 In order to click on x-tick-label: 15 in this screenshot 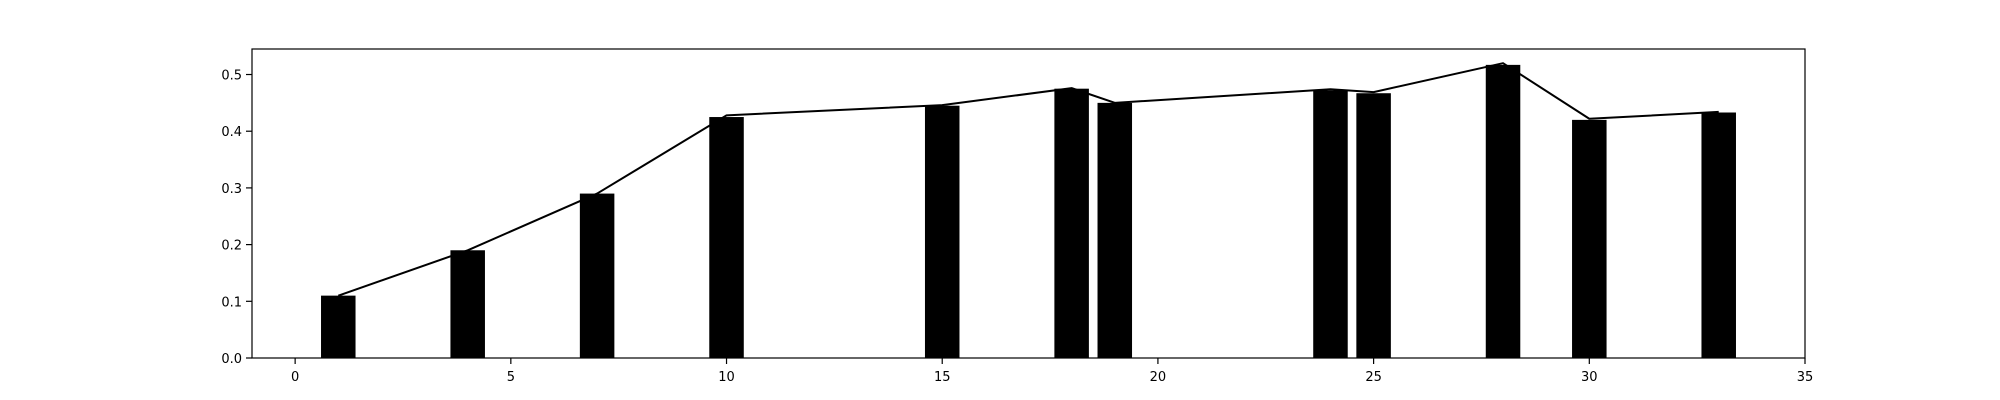, I will do `click(942, 377)`.